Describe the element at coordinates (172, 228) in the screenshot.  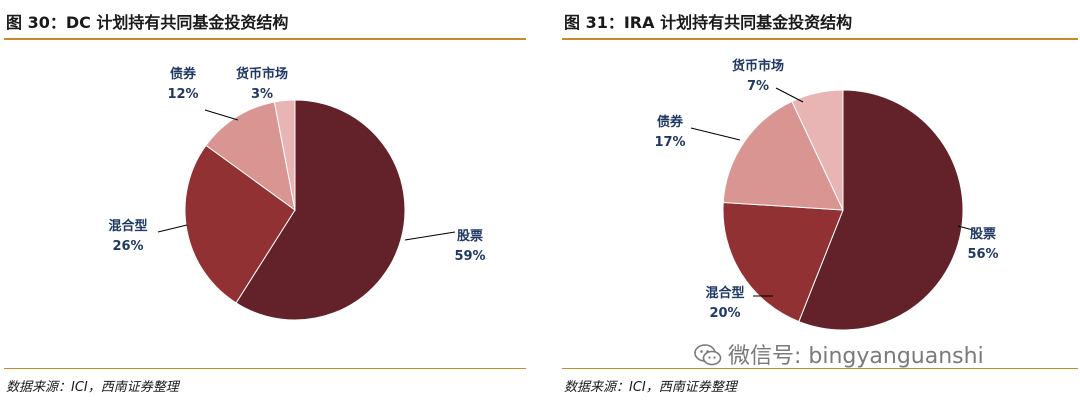
I see `leader-line-hybrid` at that location.